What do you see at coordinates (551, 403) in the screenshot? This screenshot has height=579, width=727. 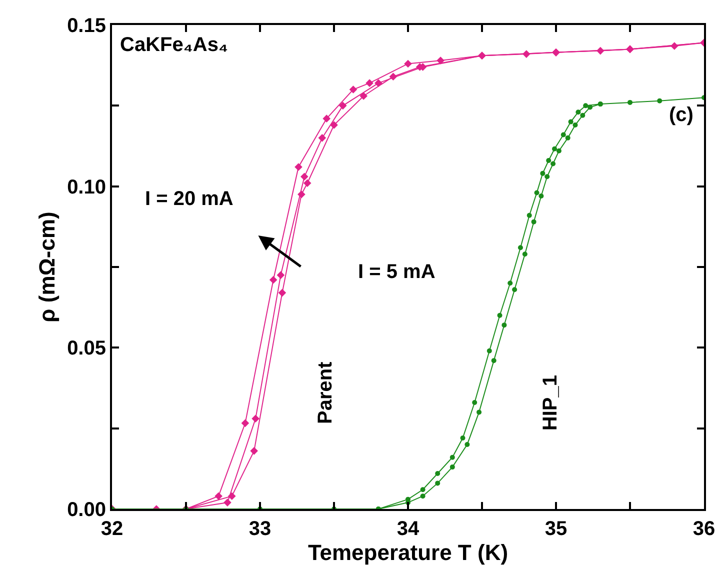 I see `annotation: HIP_1` at bounding box center [551, 403].